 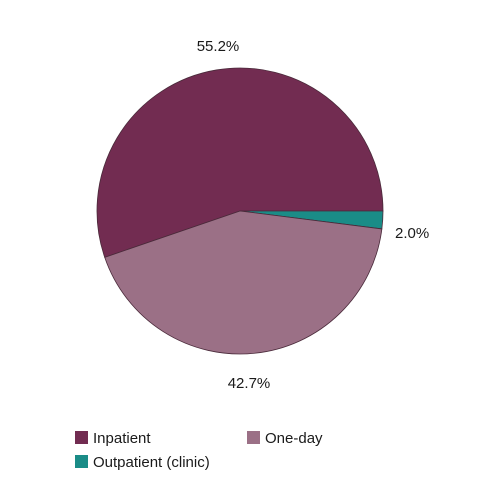 I want to click on legend-label-one-day: One-day, so click(x=294, y=438).